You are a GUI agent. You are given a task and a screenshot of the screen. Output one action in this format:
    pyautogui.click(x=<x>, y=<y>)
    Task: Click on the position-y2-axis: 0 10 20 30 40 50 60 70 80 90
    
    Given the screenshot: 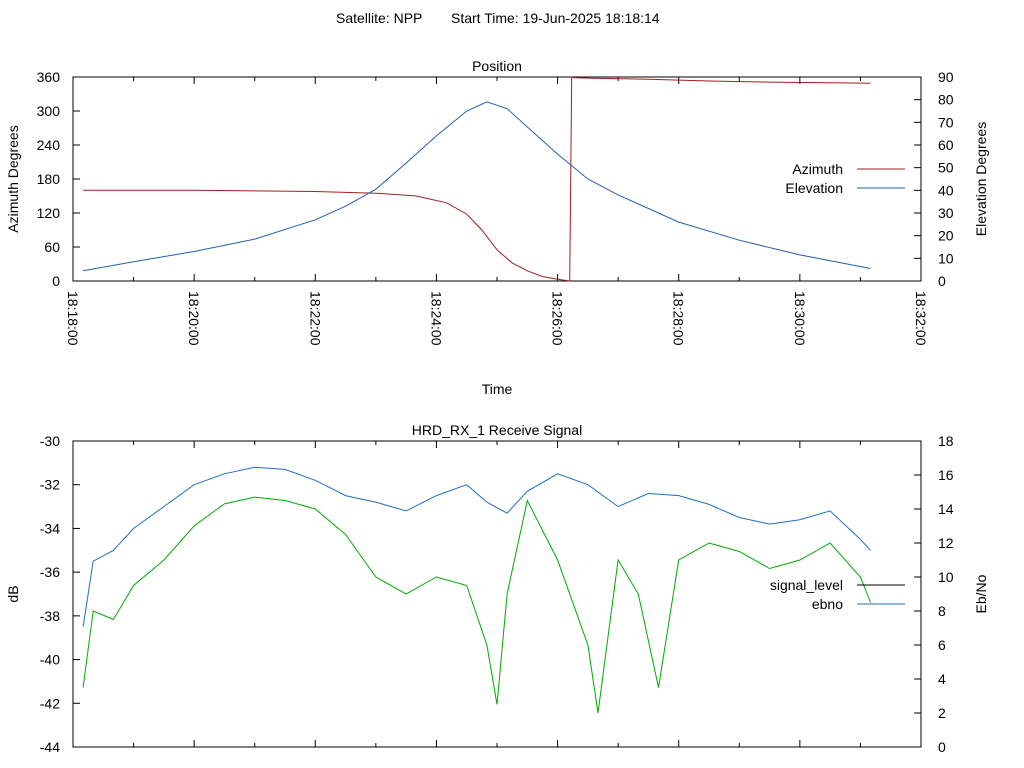 What is the action you would take?
    pyautogui.click(x=934, y=179)
    